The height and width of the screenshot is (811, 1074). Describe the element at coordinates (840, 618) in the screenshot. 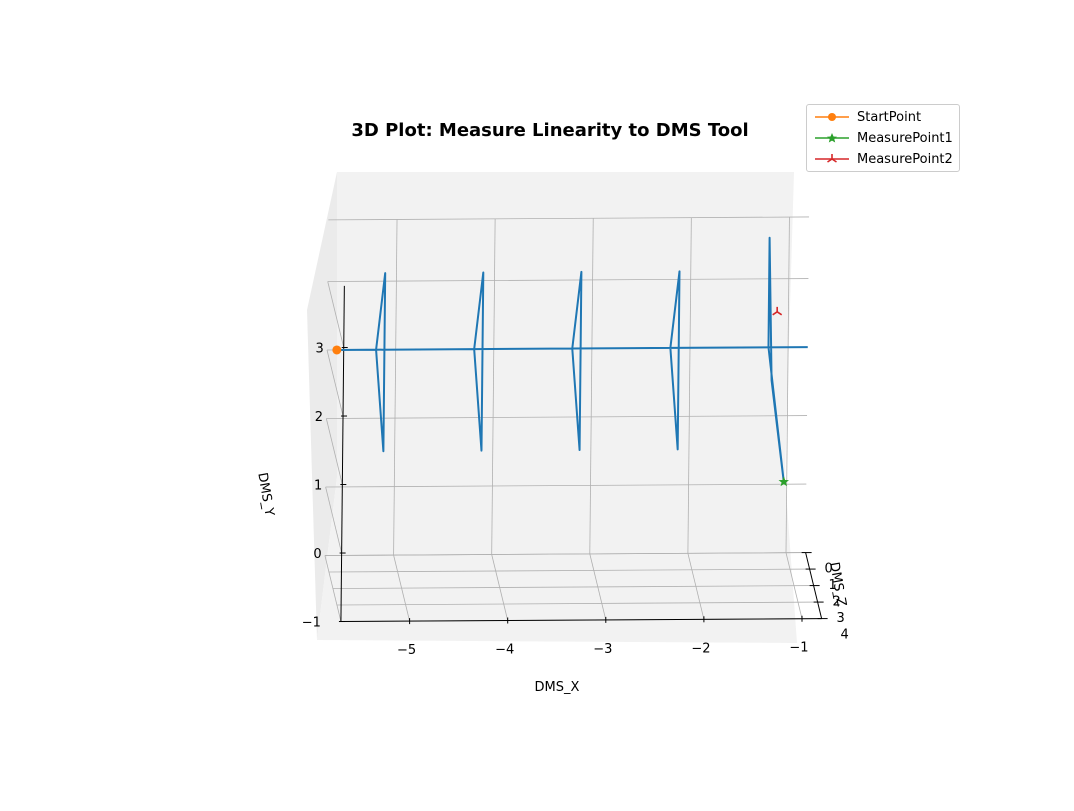

I see `z-tick-label: 3` at that location.